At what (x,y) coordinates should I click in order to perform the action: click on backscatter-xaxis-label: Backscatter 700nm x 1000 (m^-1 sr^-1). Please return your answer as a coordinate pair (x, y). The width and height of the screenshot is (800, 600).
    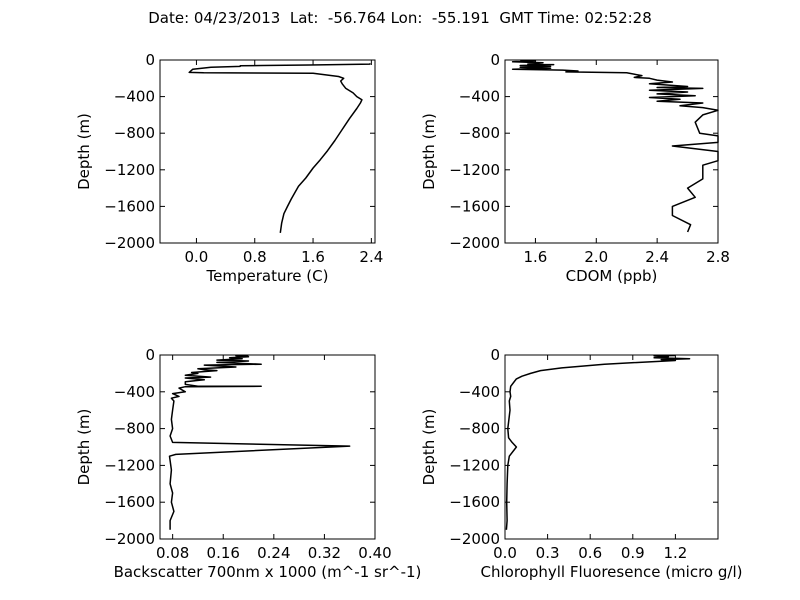
    Looking at the image, I should click on (268, 572).